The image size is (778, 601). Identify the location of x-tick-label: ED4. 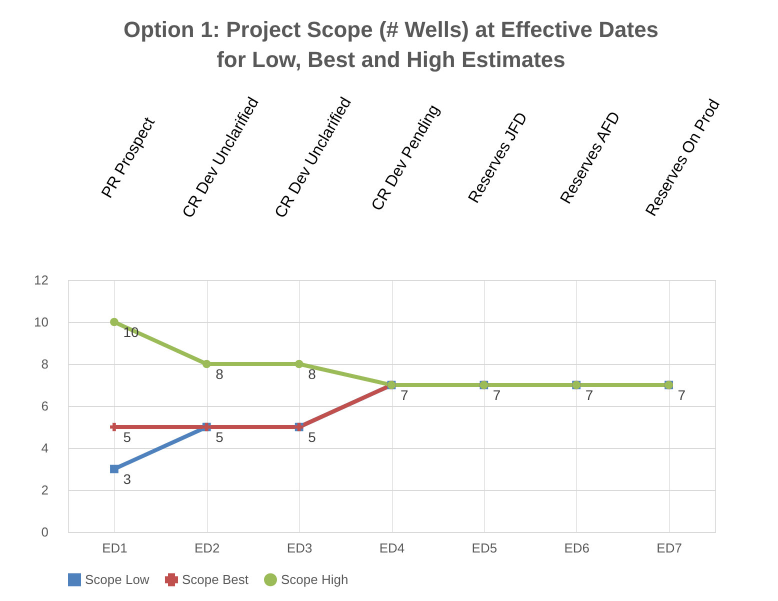
(392, 548).